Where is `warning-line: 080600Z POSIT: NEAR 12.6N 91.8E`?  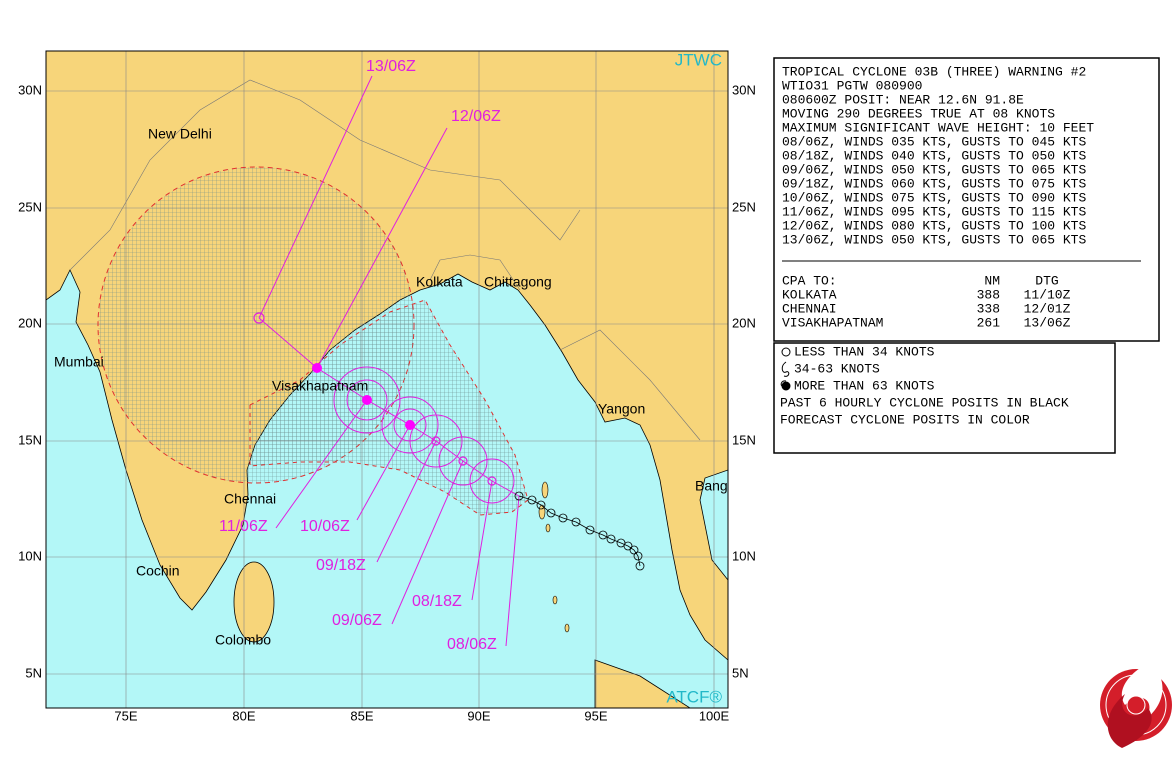
warning-line: 080600Z POSIT: NEAR 12.6N 91.8E is located at coordinates (903, 99).